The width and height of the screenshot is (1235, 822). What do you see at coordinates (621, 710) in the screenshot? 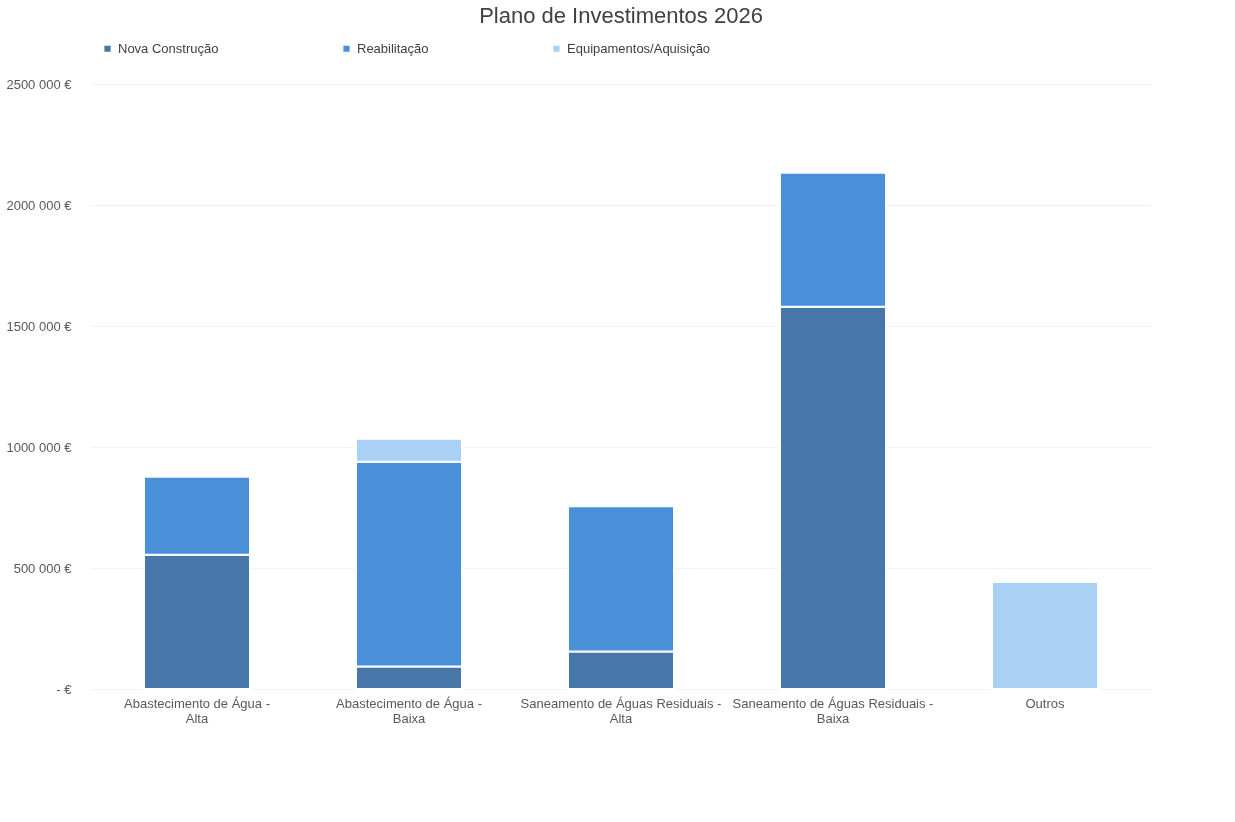
I see `x-tick-label: Saneamento de Águas Residuais - Alta` at bounding box center [621, 710].